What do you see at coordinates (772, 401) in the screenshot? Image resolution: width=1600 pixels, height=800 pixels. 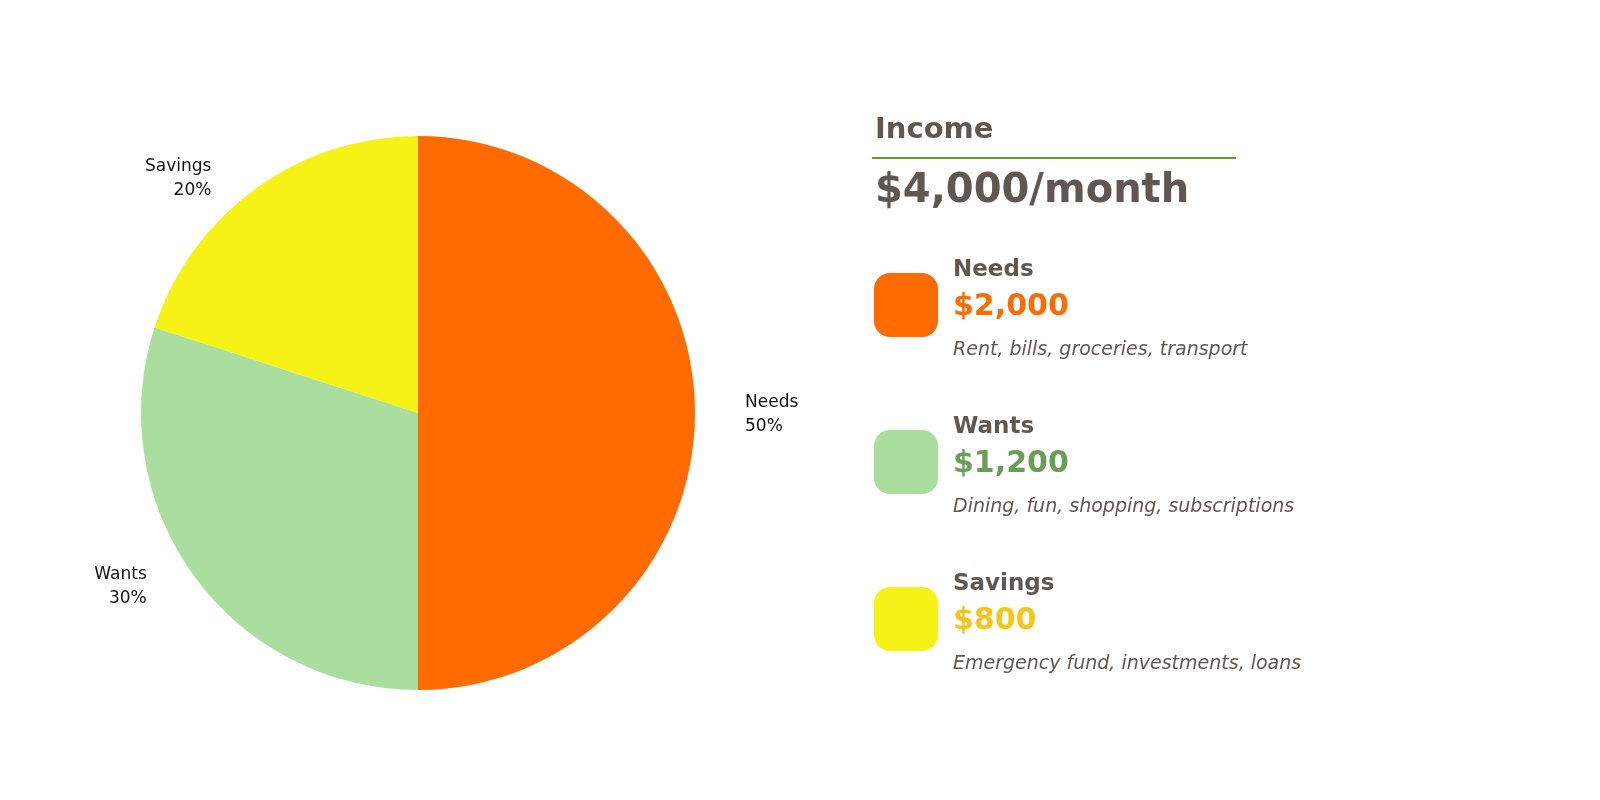 I see `slice-label: Needs` at bounding box center [772, 401].